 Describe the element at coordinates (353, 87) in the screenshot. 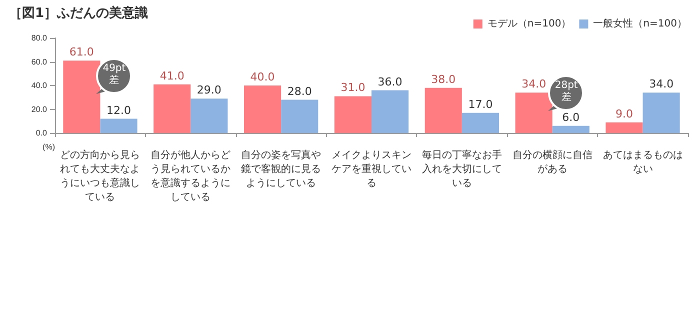

I see `data-label: 31.0` at that location.